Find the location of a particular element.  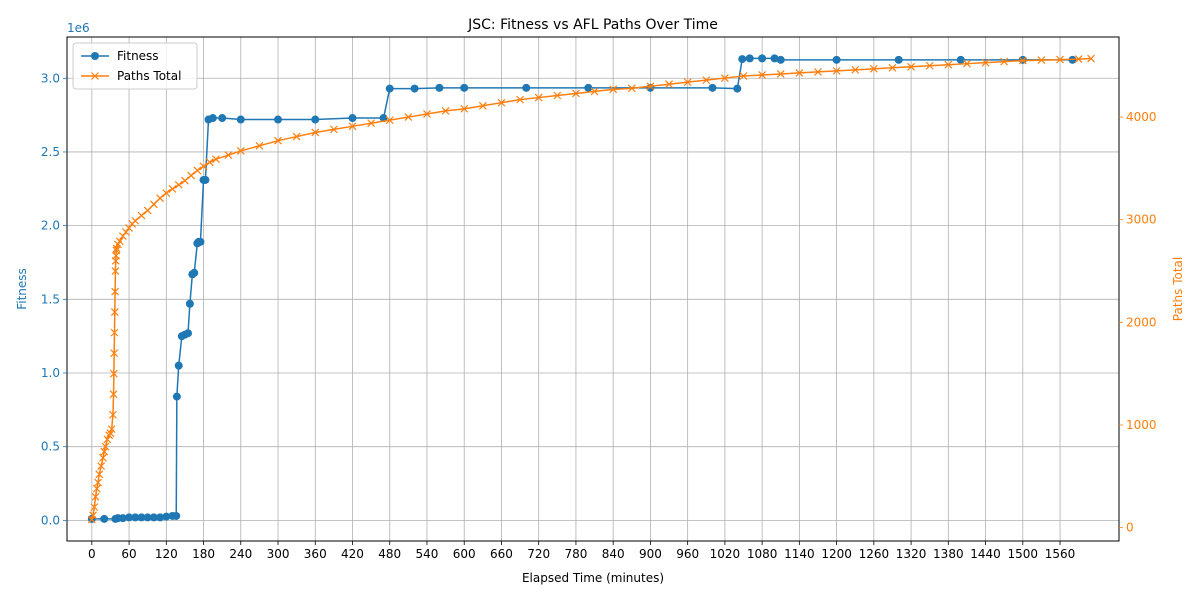

x-tick-label: 840 is located at coordinates (613, 554).